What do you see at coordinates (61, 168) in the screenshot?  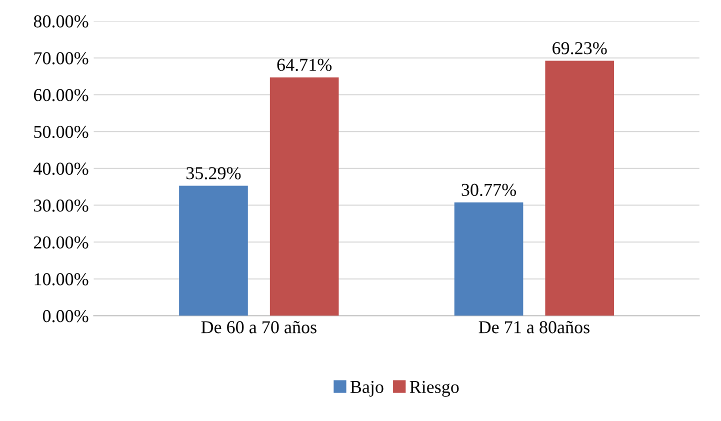 I see `y-tick-label: 40.00%` at bounding box center [61, 168].